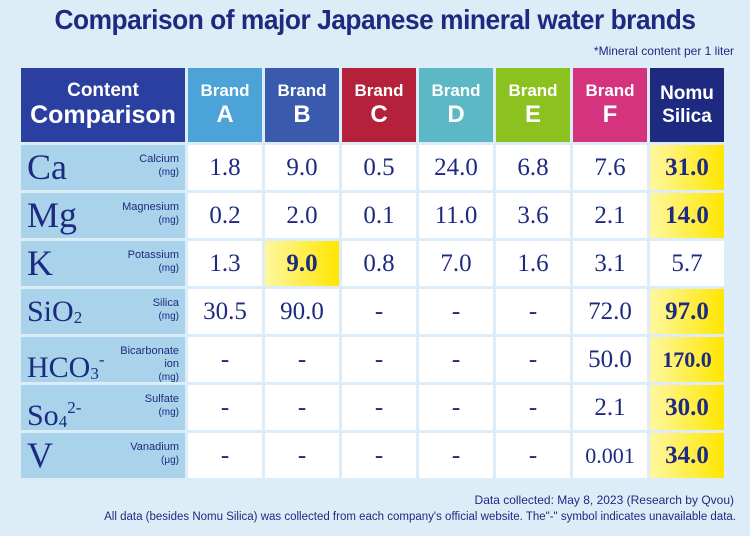 This screenshot has width=750, height=536. I want to click on row-label: Mg Magnesium (mg), so click(103, 215).